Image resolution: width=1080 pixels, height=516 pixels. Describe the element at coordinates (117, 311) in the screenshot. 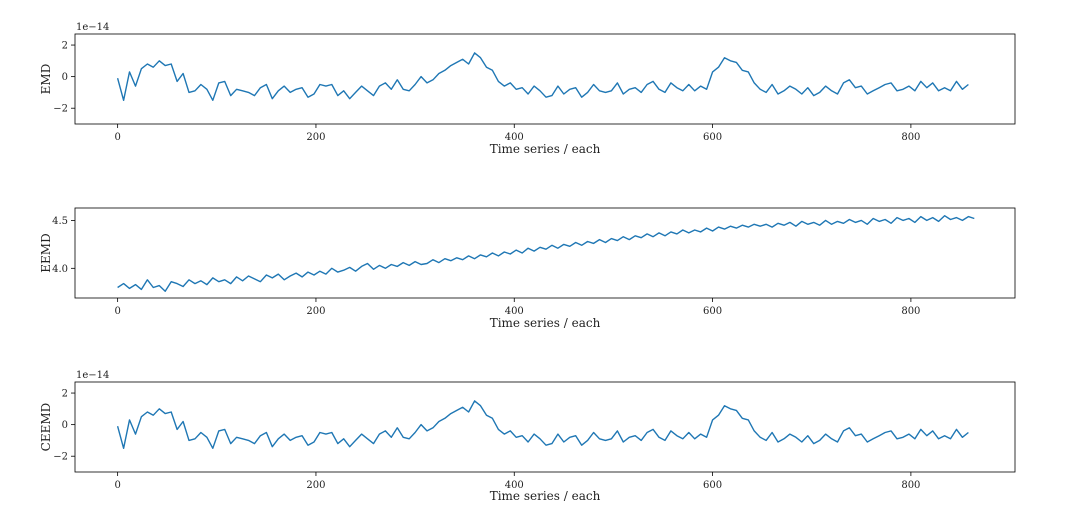

I see `eemd-x-tick-label-0: 0` at that location.